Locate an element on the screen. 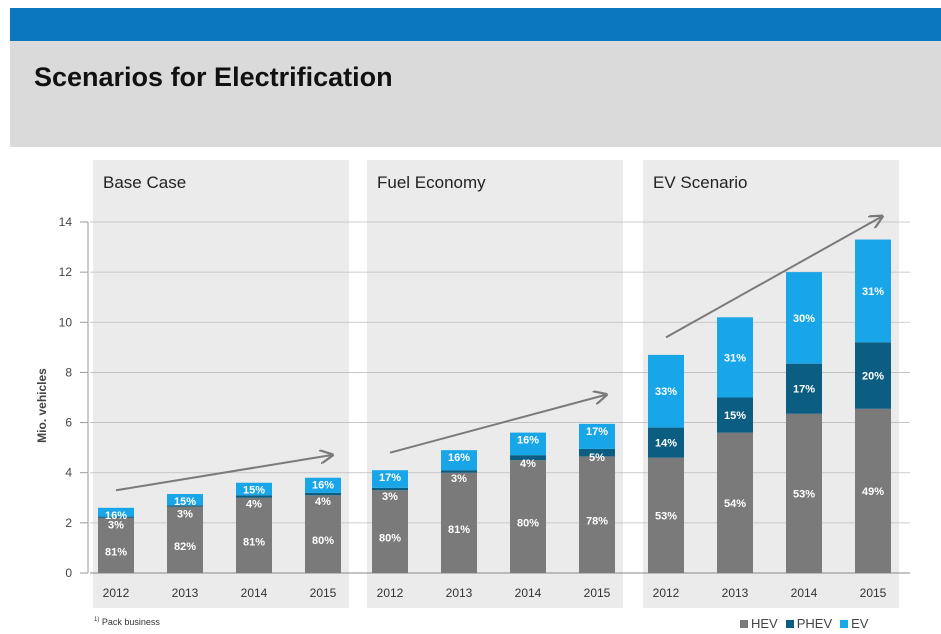 The image size is (941, 634). y-tick-label: 10 is located at coordinates (66, 322).